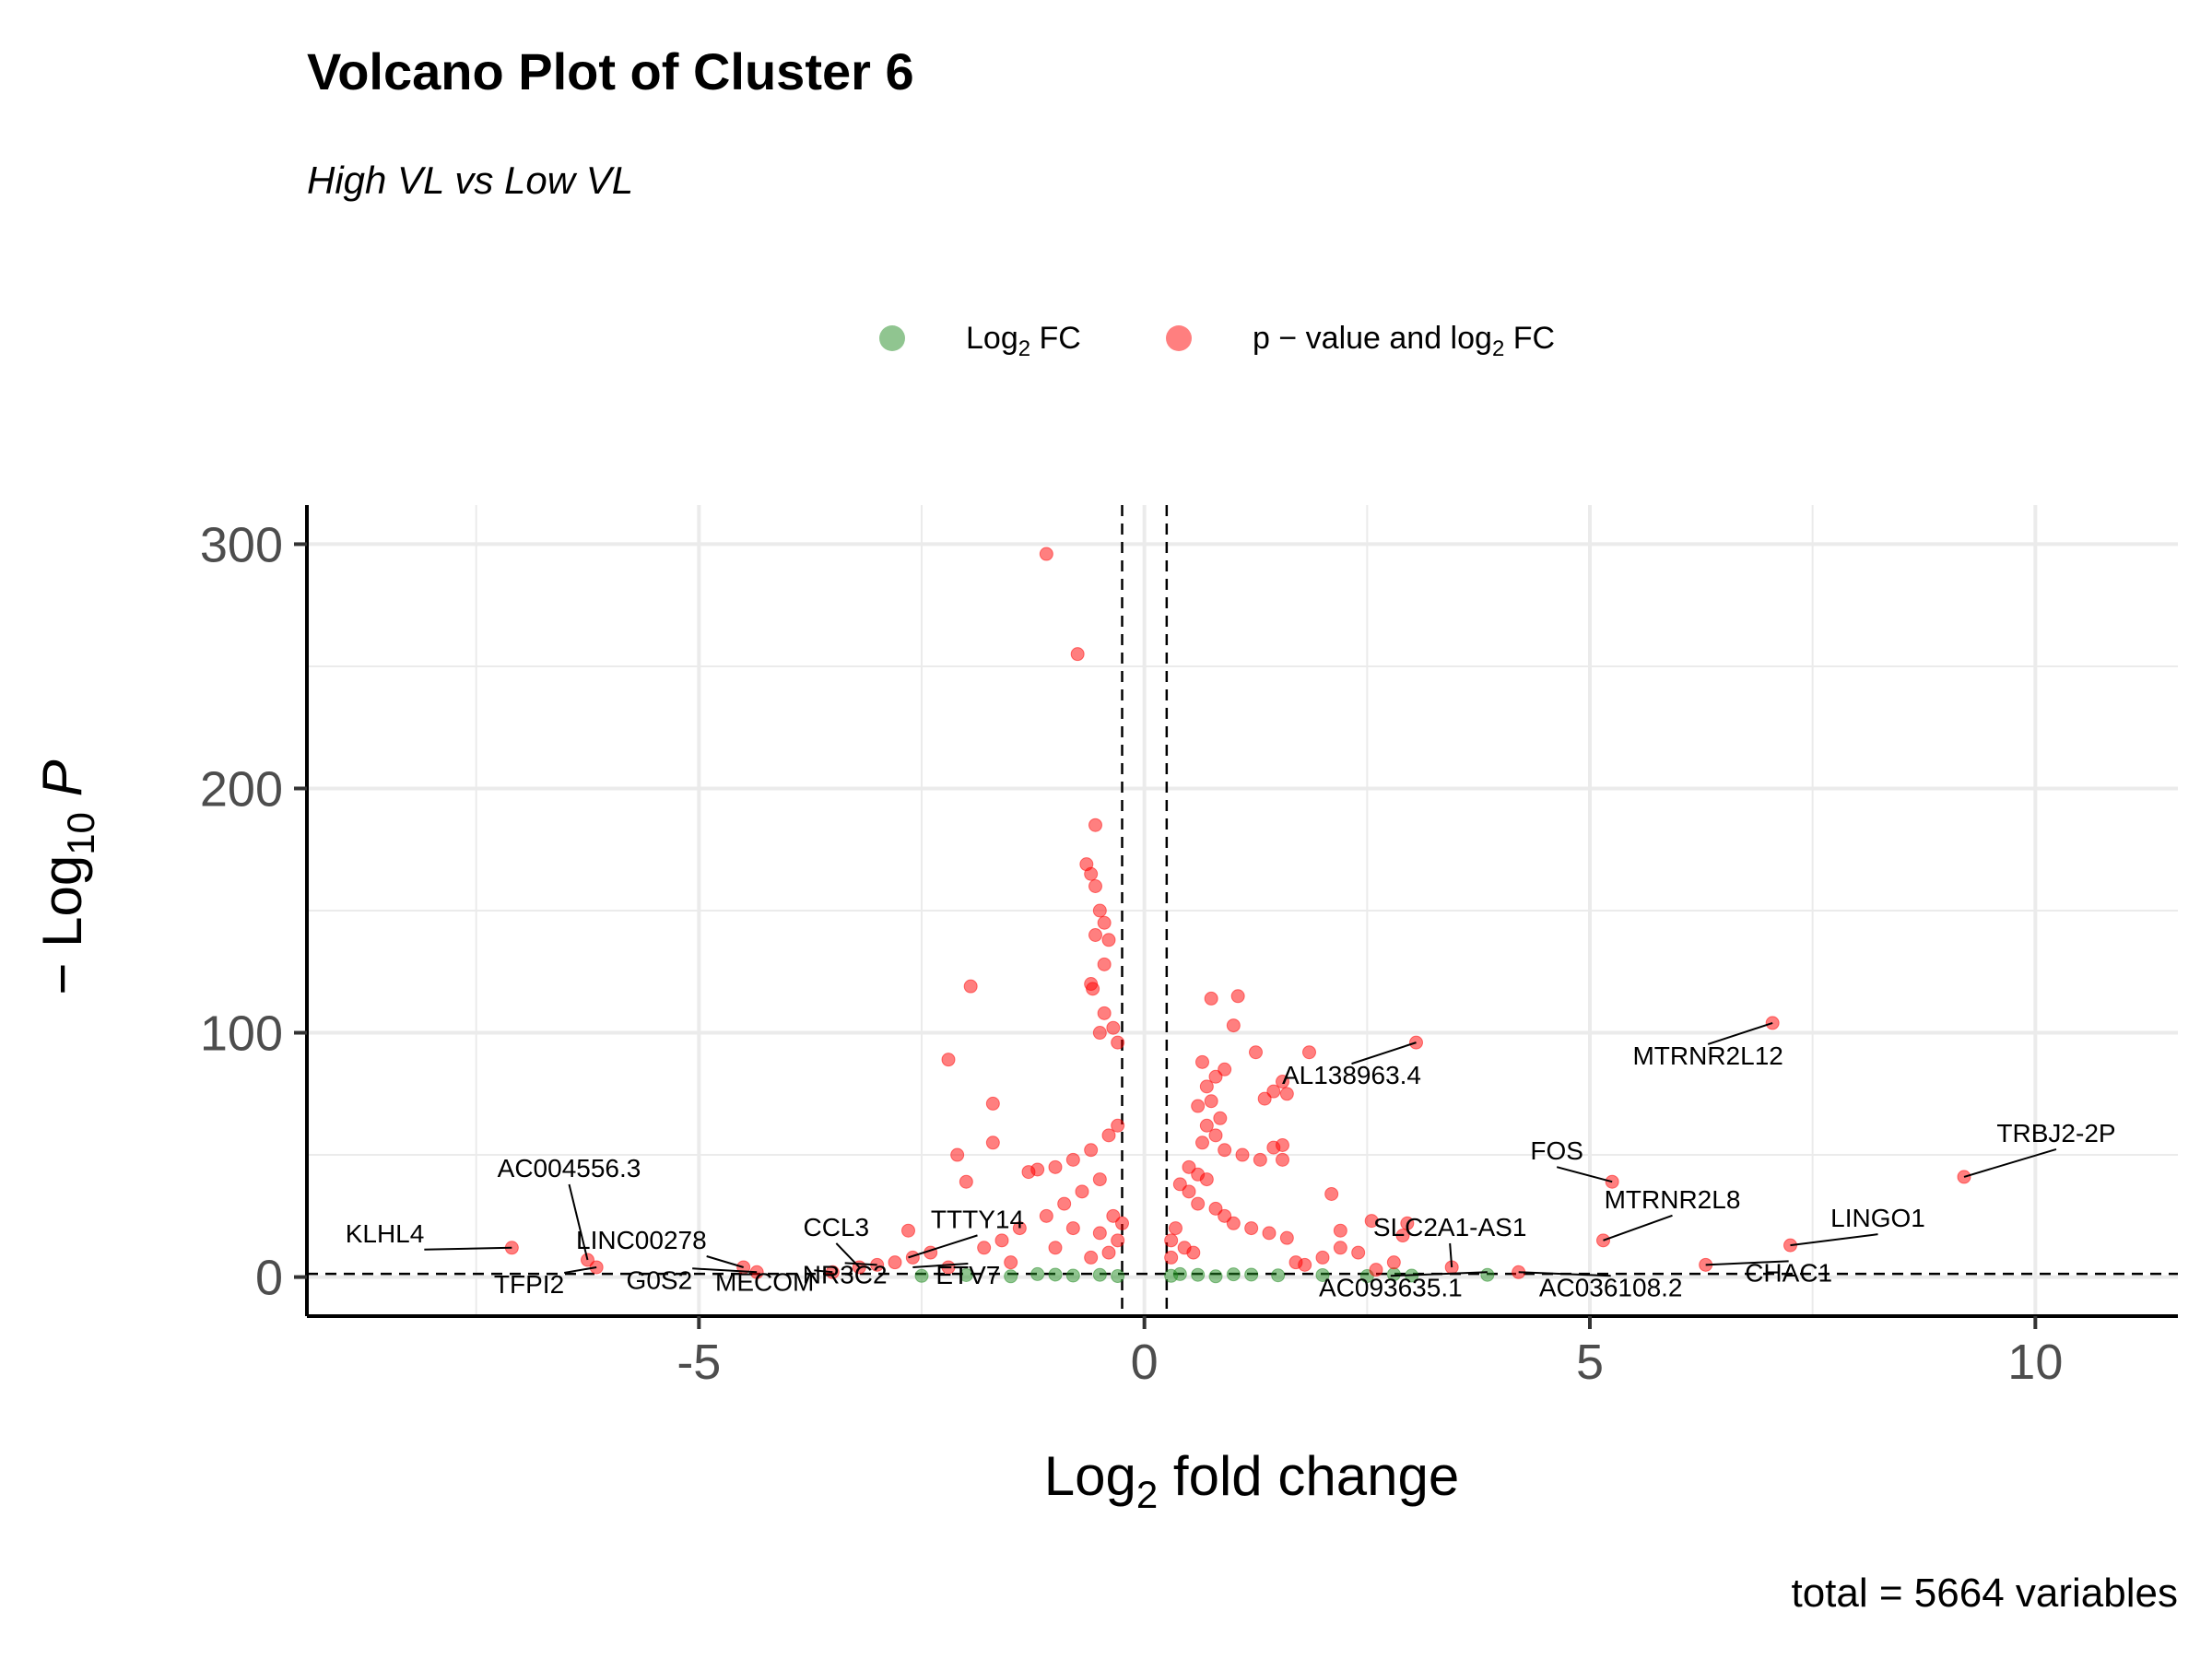 This screenshot has height=1659, width=2212. I want to click on gene-label: ETV7, so click(967, 1275).